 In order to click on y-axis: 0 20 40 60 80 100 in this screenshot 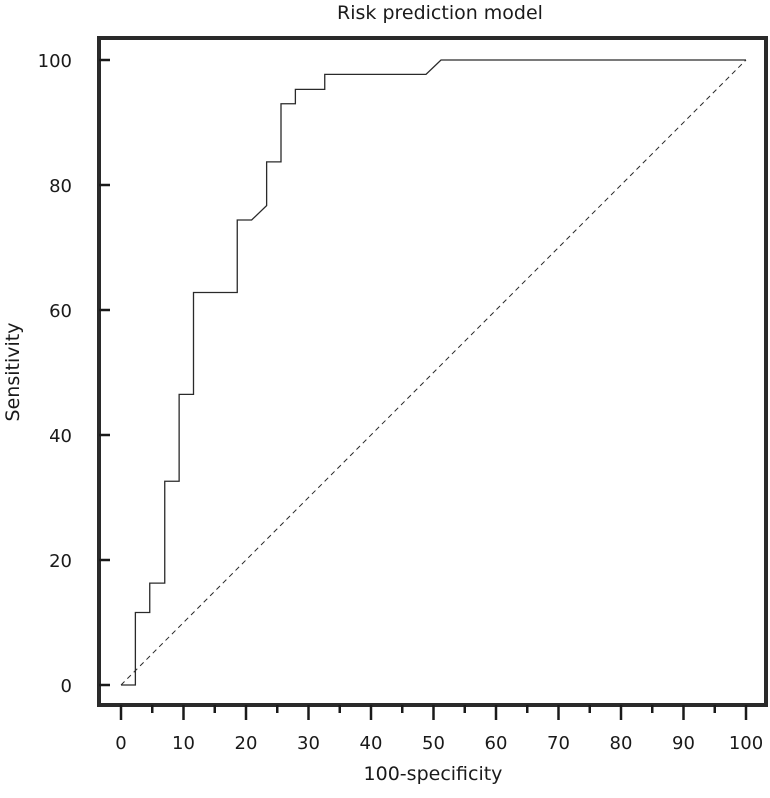, I will do `click(74, 374)`.